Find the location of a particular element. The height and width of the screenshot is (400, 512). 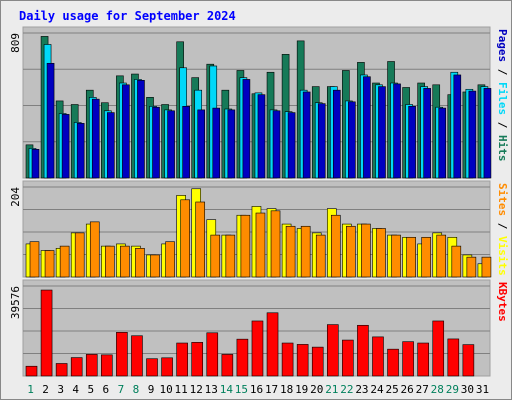

x-tick-day-7: 7 is located at coordinates (121, 389).